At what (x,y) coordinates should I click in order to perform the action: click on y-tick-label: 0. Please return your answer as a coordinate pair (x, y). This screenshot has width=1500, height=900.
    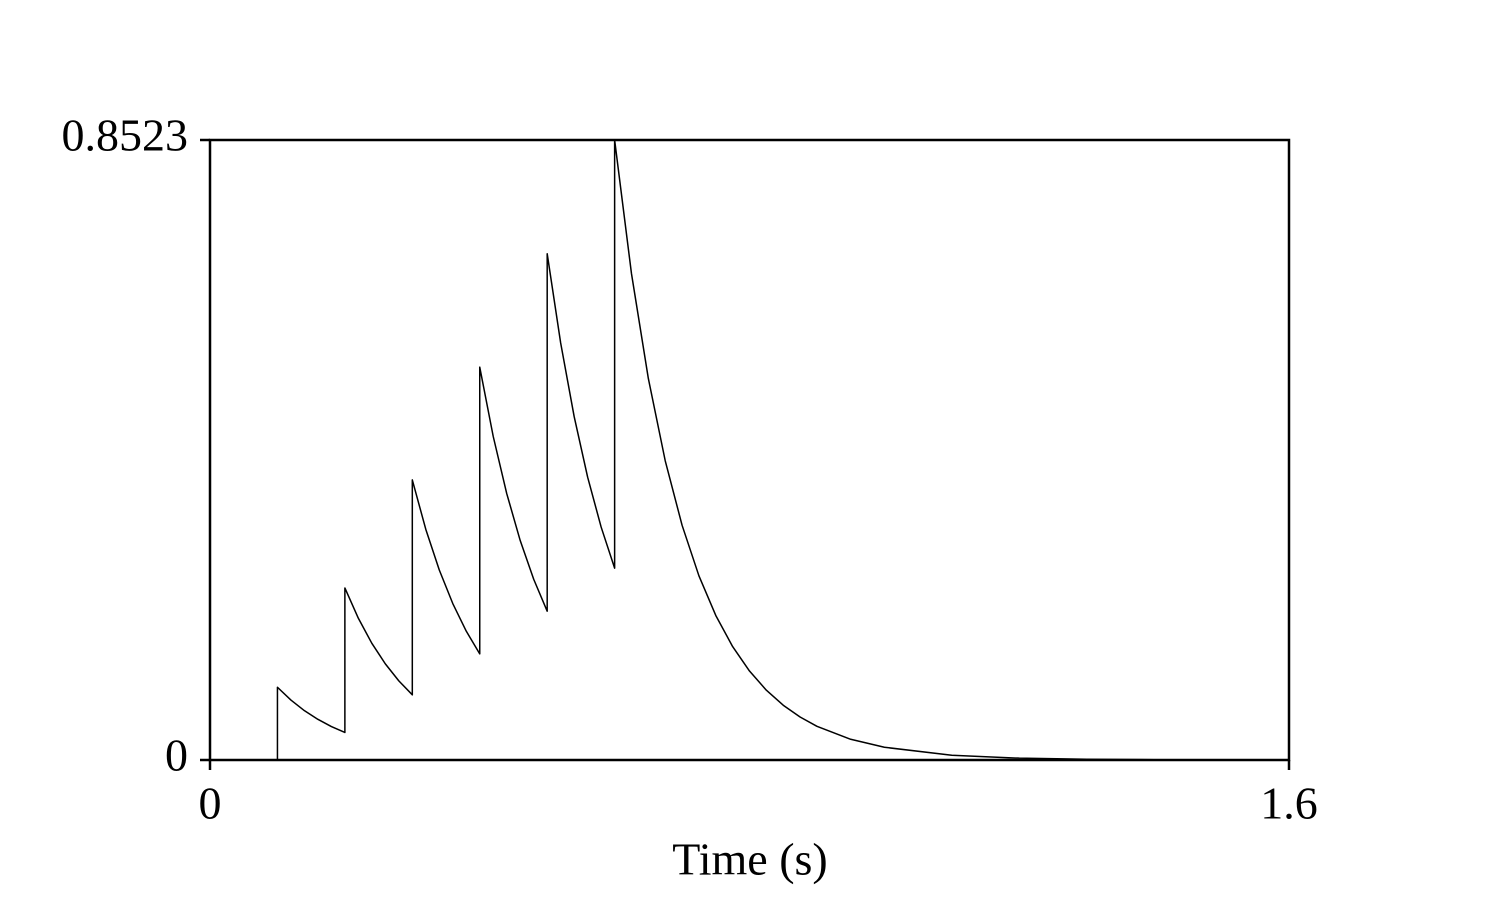
    Looking at the image, I should click on (176, 755).